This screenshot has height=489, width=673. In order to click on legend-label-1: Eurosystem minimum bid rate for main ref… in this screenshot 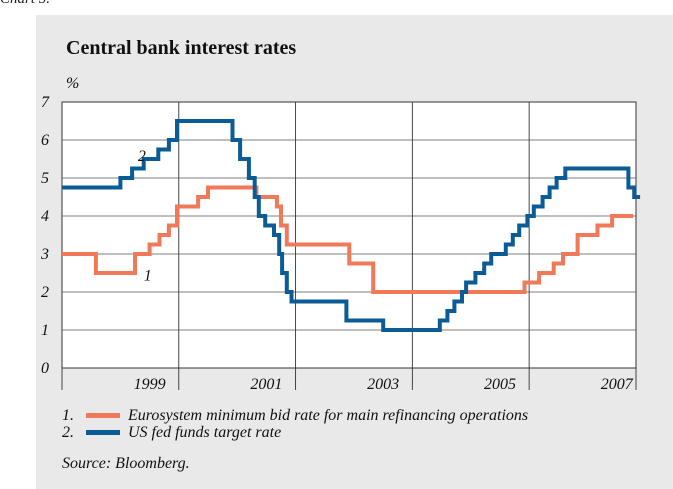, I will do `click(328, 415)`.